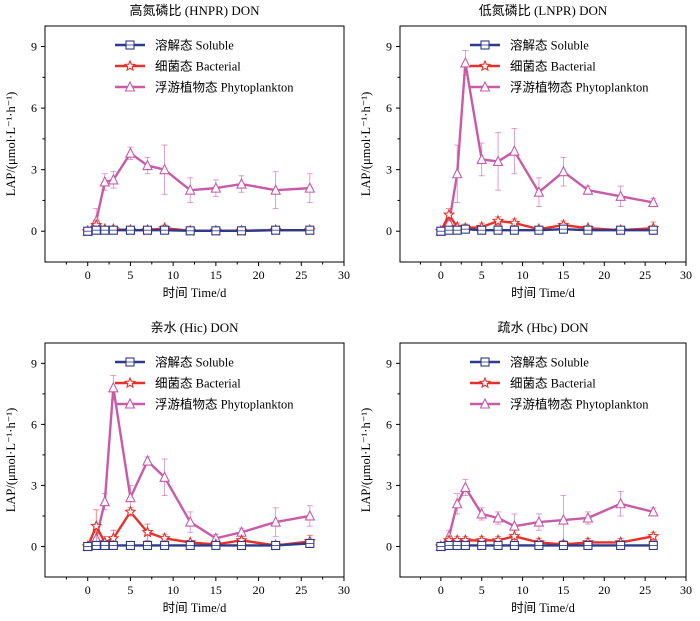 The height and width of the screenshot is (621, 700). I want to click on chart-title: 高氮磷比 (HNPR) DON, so click(194, 10).